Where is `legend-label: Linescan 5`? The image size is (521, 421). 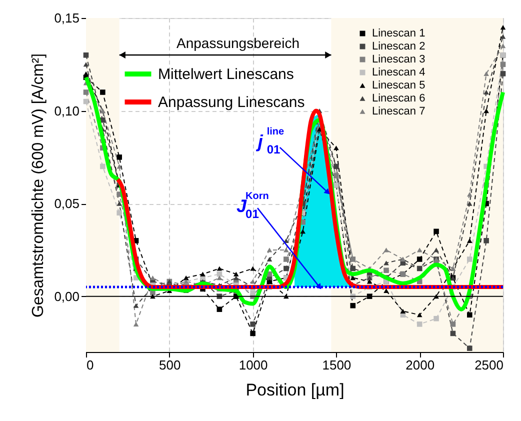 legend-label: Linescan 5 is located at coordinates (399, 86).